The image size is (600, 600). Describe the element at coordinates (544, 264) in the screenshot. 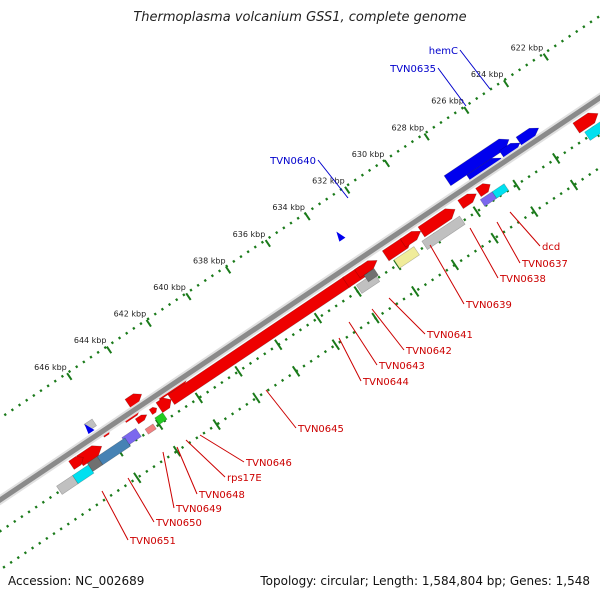

I see `gene-label: TVN0637` at that location.